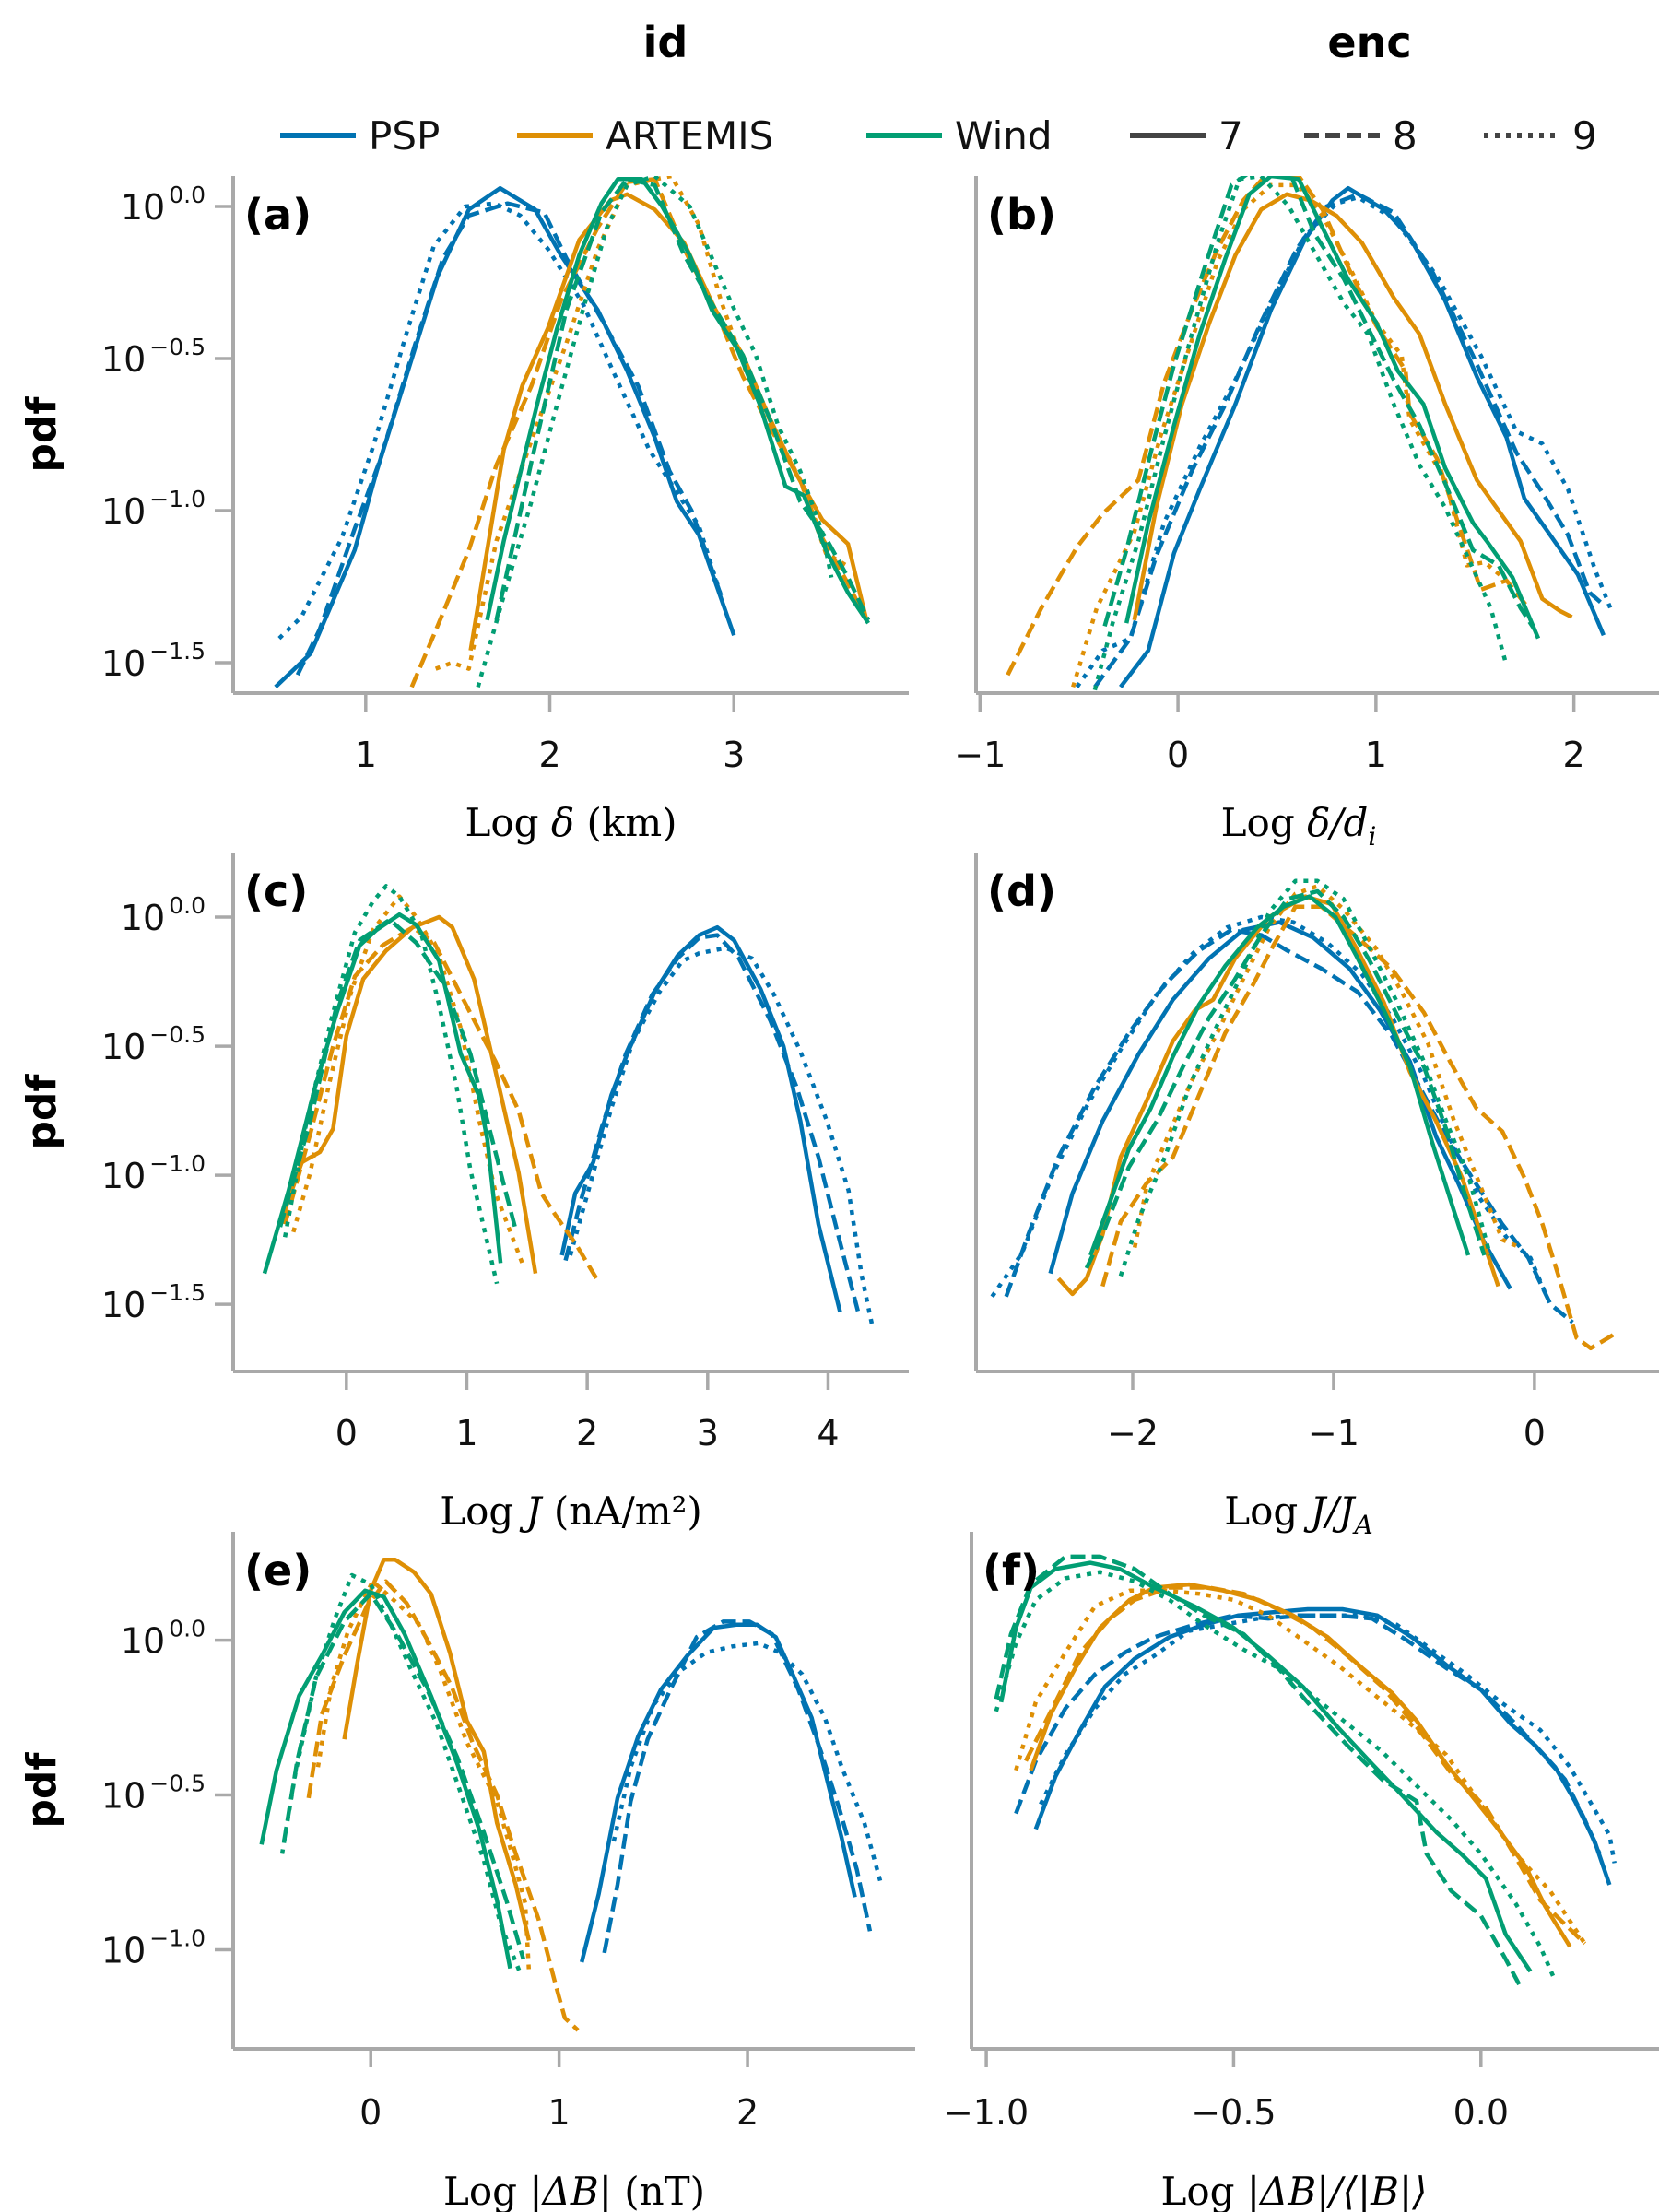 Image resolution: width=1659 pixels, height=2212 pixels. What do you see at coordinates (1230, 136) in the screenshot?
I see `legend-label: 7` at bounding box center [1230, 136].